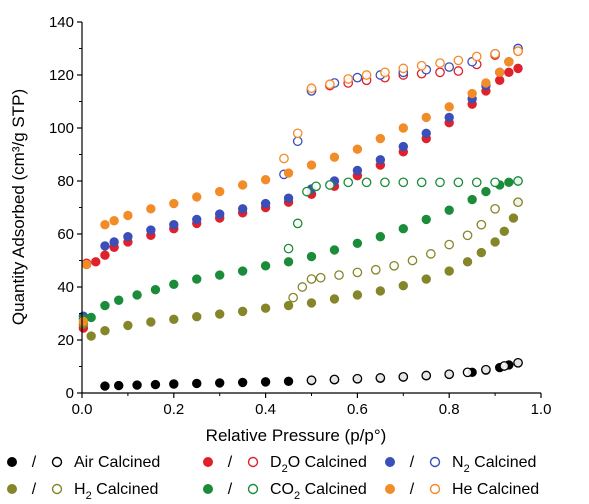 This screenshot has width=589, height=504. I want to click on legend-item: / D2O Calcined, so click(285, 464).